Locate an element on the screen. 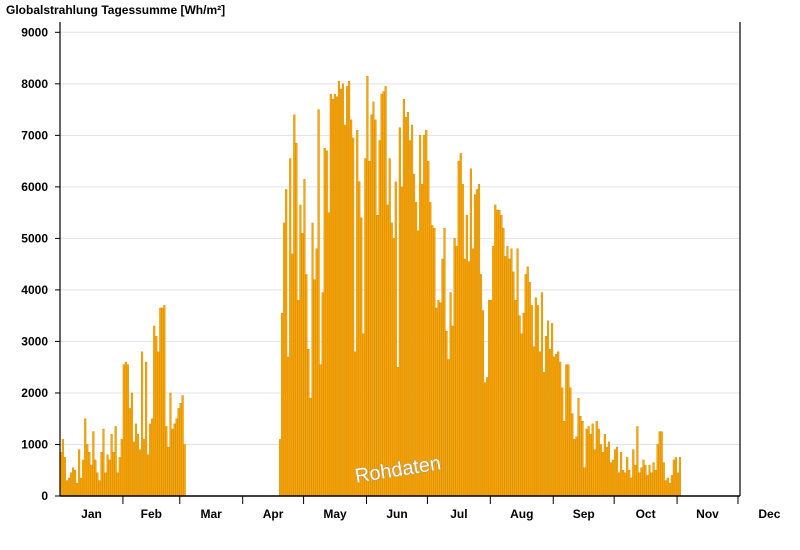 The image size is (800, 550). x-tick-label: Dec is located at coordinates (769, 514).